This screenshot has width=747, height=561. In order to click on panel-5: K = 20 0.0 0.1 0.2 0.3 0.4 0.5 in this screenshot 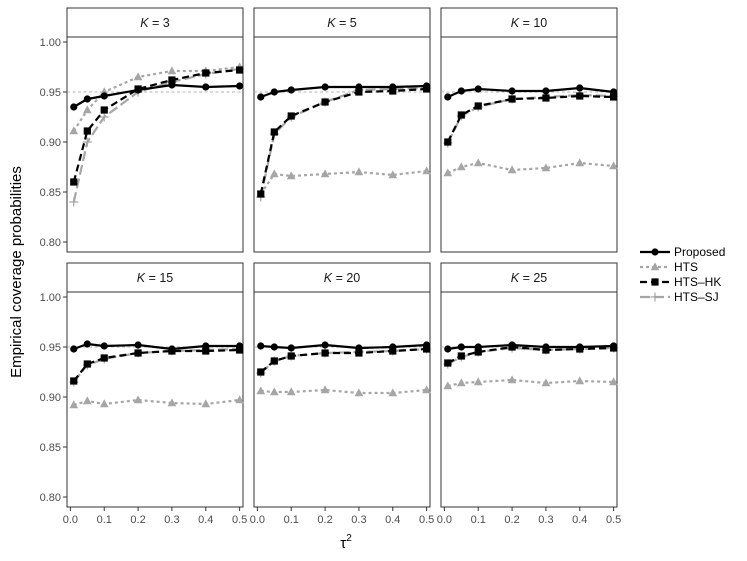, I will do `click(342, 394)`.